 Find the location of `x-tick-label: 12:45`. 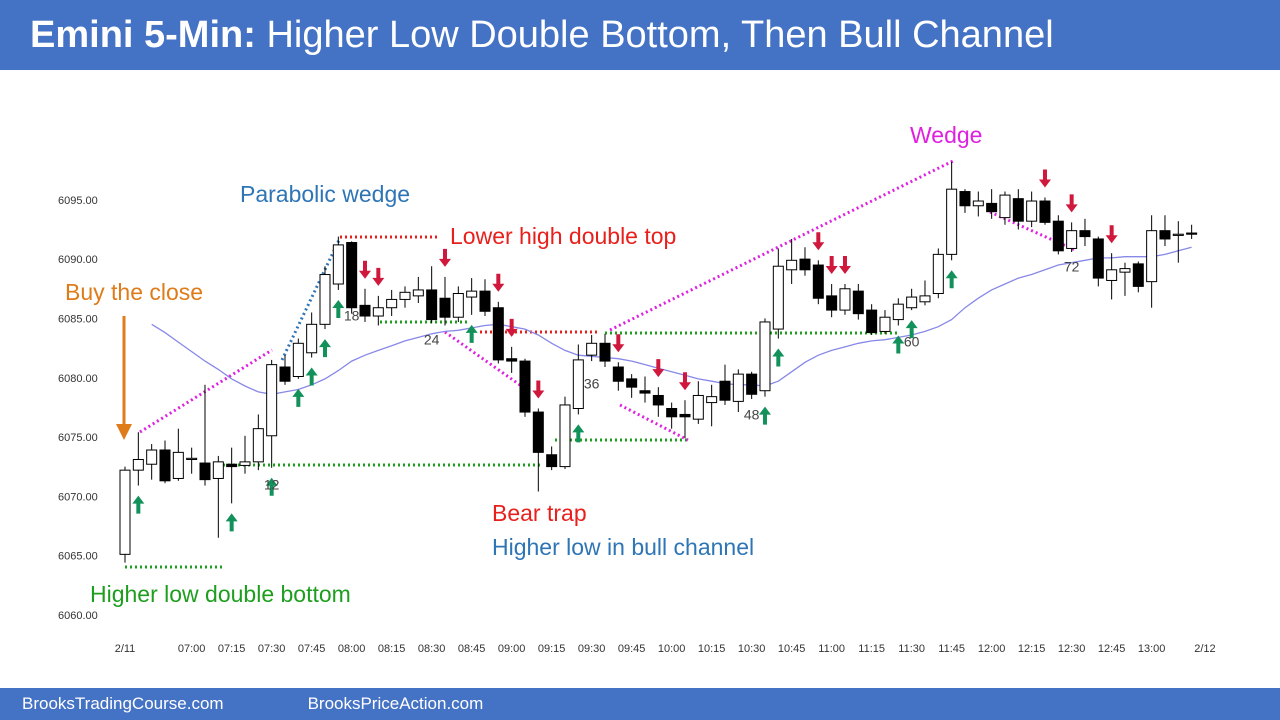

x-tick-label: 12:45 is located at coordinates (1112, 649).